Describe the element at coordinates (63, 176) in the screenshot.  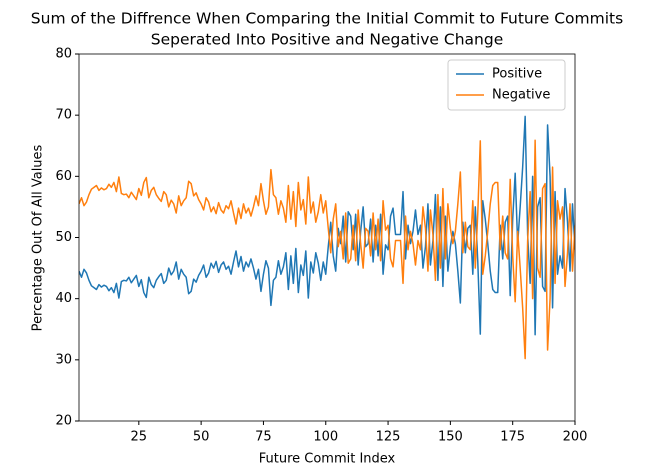
I see `y-tick-label: 60` at that location.